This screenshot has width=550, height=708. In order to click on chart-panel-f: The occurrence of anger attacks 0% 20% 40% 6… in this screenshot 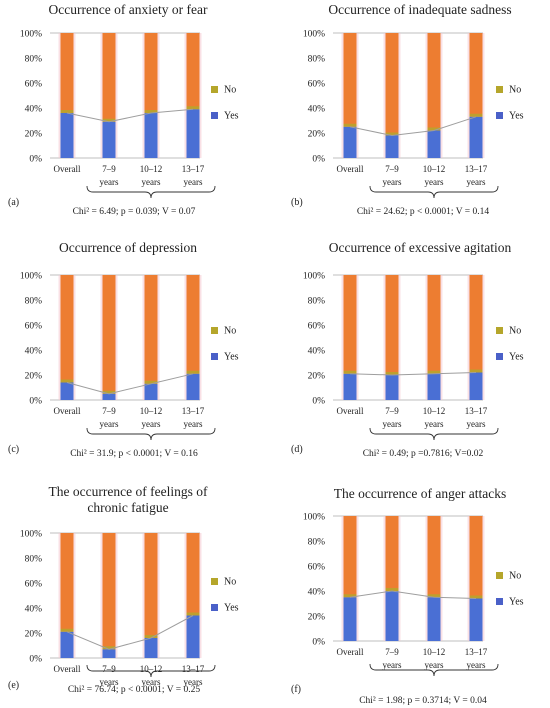, I will do `click(407, 596)`.